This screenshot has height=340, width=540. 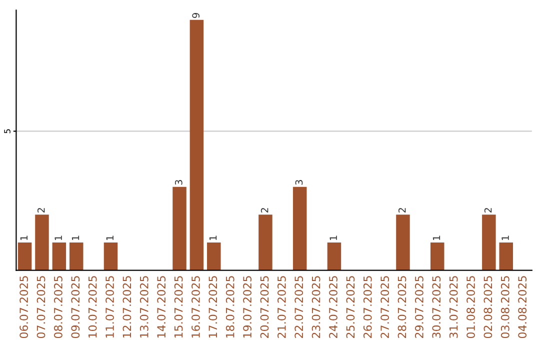 I want to click on x-tick-label: 30.07.2025, so click(x=436, y=307).